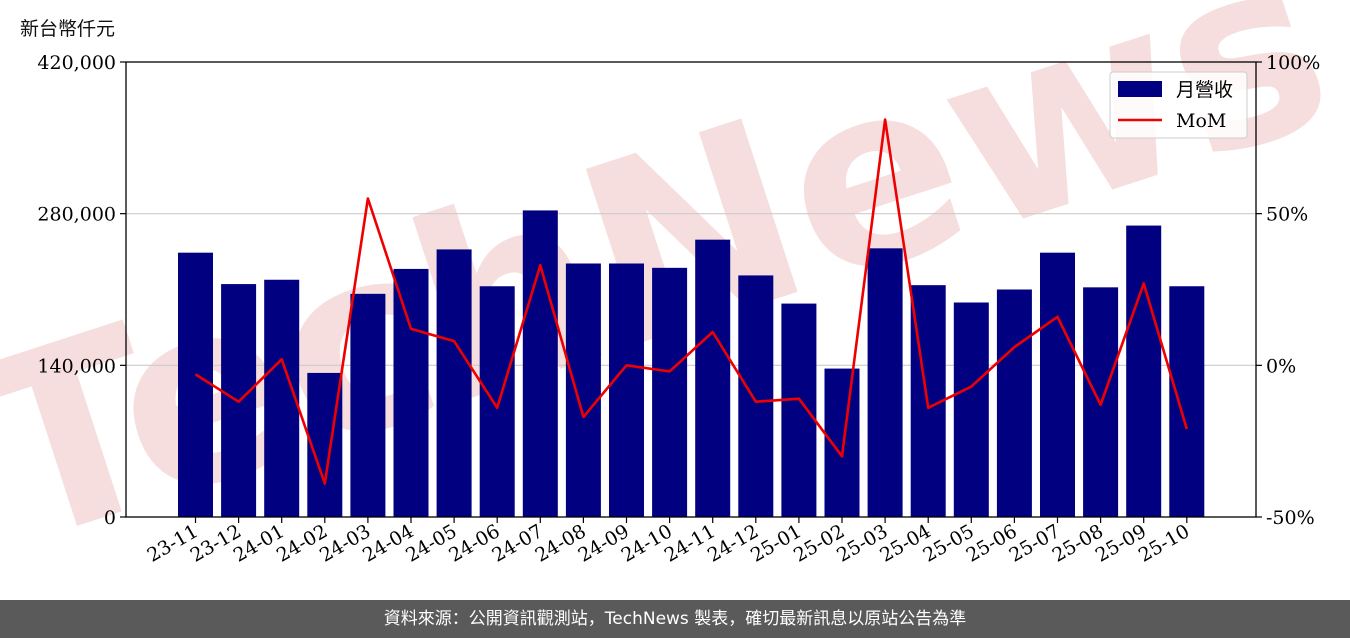 This screenshot has height=638, width=1350. I want to click on x-tick-label: 25-10, so click(1164, 543).